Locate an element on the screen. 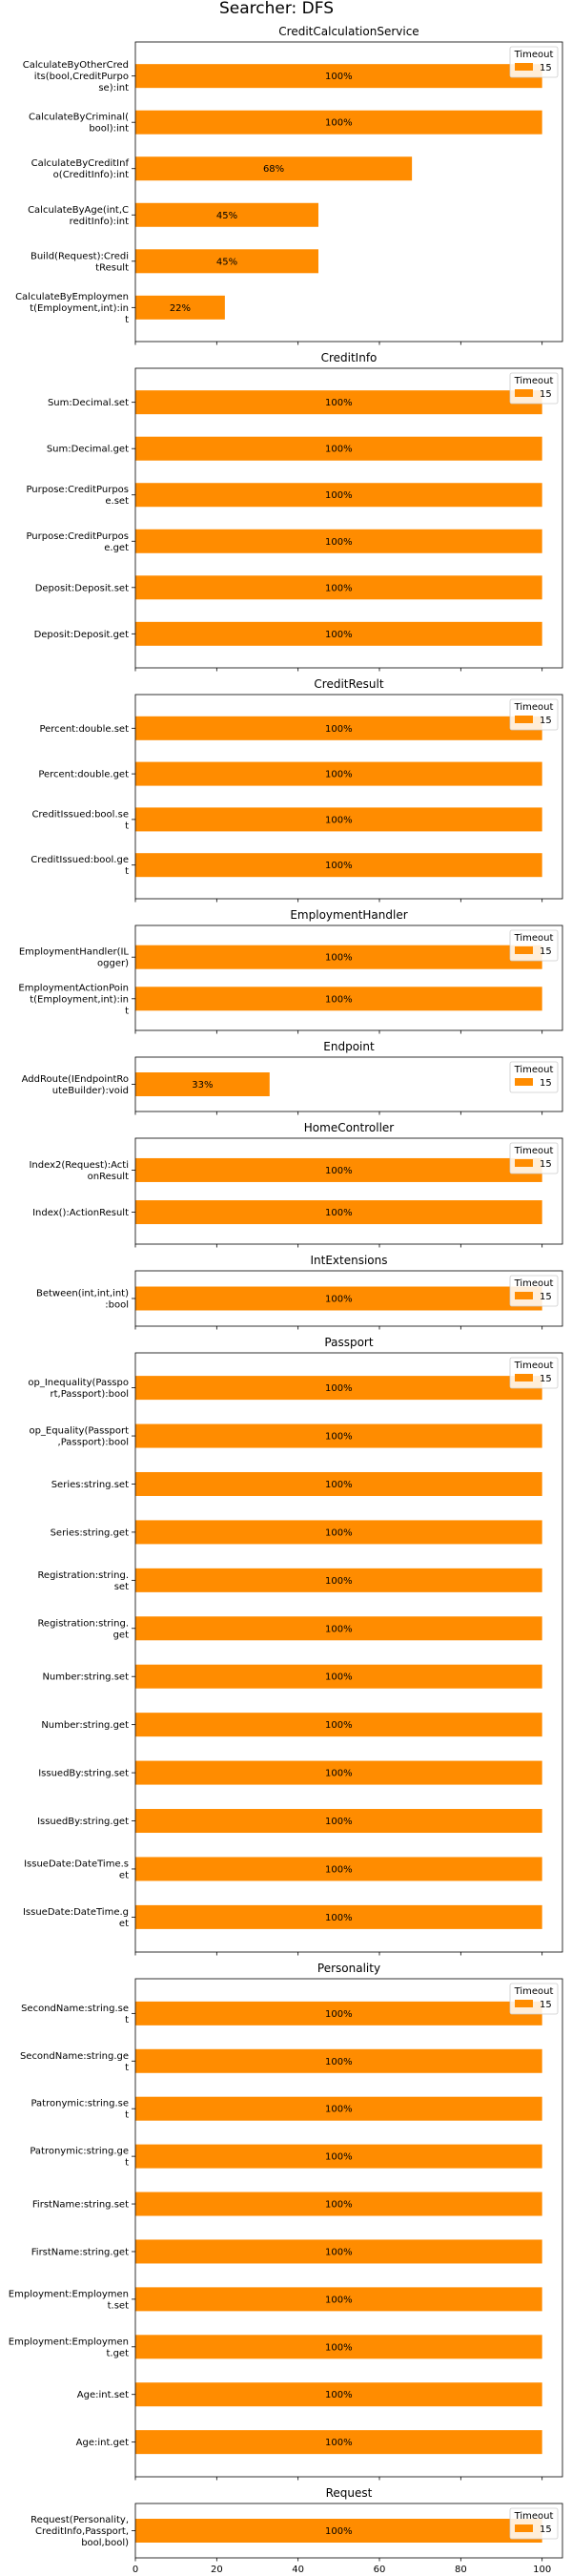 The width and height of the screenshot is (572, 2576). y-tick-label: Age:int.get is located at coordinates (102, 2443).